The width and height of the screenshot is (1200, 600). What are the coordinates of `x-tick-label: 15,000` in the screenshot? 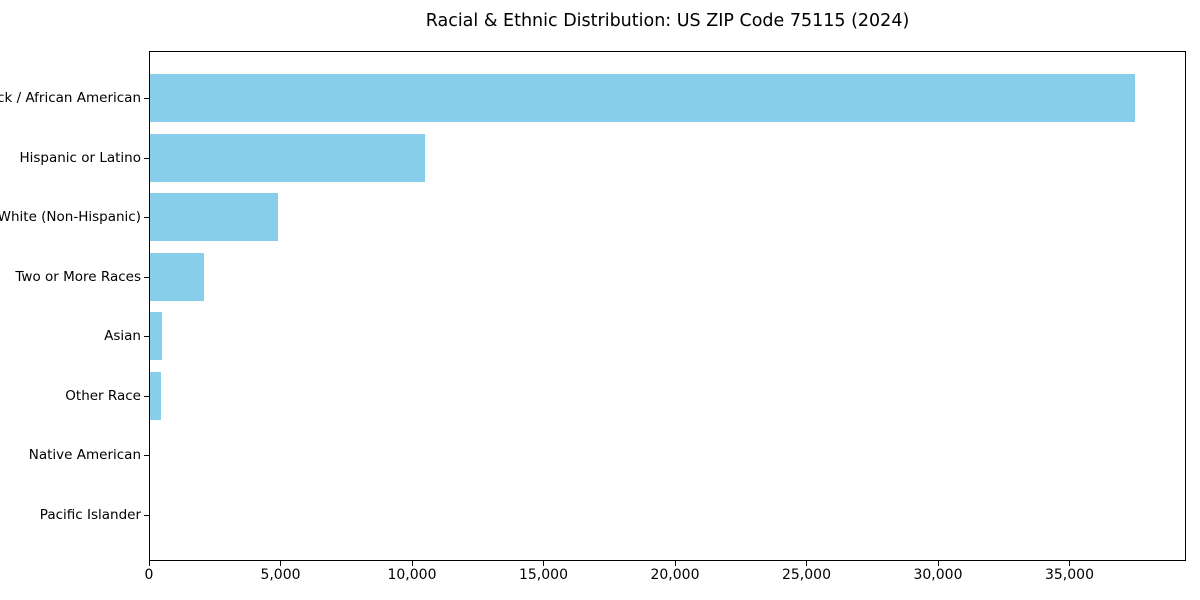 It's located at (543, 575).